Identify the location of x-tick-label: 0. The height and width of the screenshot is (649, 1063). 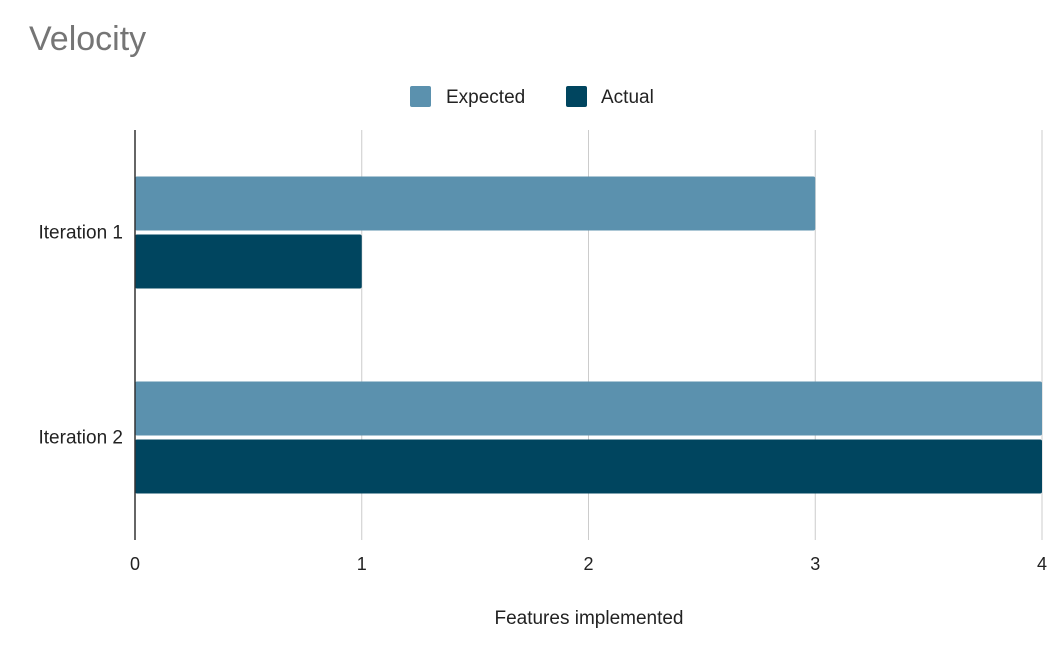
(135, 564).